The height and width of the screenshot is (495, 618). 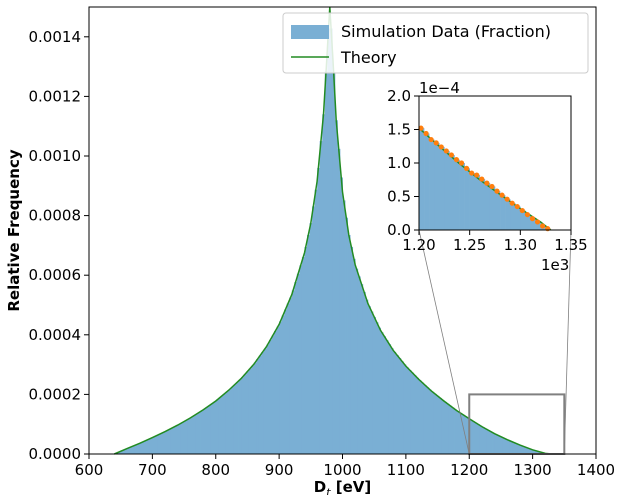 I want to click on y-tick-label: 0.0000, so click(x=55, y=454).